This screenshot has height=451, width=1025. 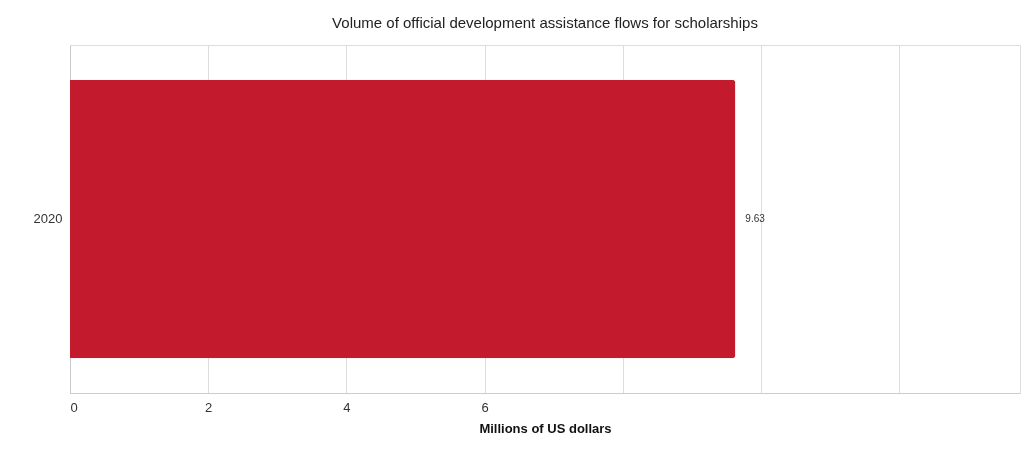 What do you see at coordinates (209, 407) in the screenshot?
I see `x-tick-label: 2` at bounding box center [209, 407].